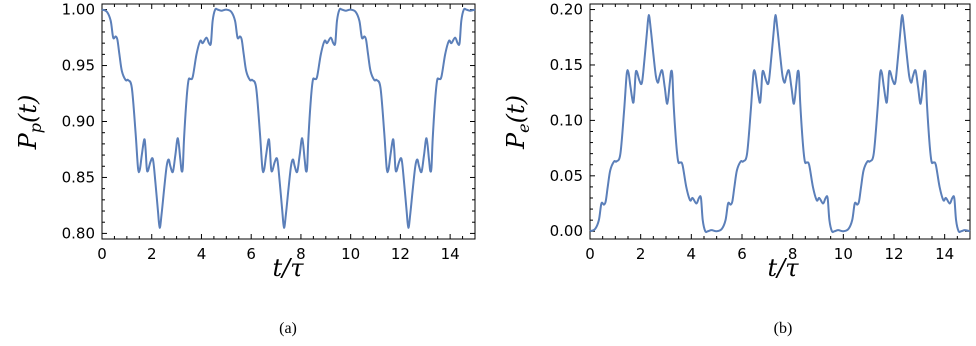 The image size is (976, 346). I want to click on y-tick-label: 0.90, so click(78, 122).